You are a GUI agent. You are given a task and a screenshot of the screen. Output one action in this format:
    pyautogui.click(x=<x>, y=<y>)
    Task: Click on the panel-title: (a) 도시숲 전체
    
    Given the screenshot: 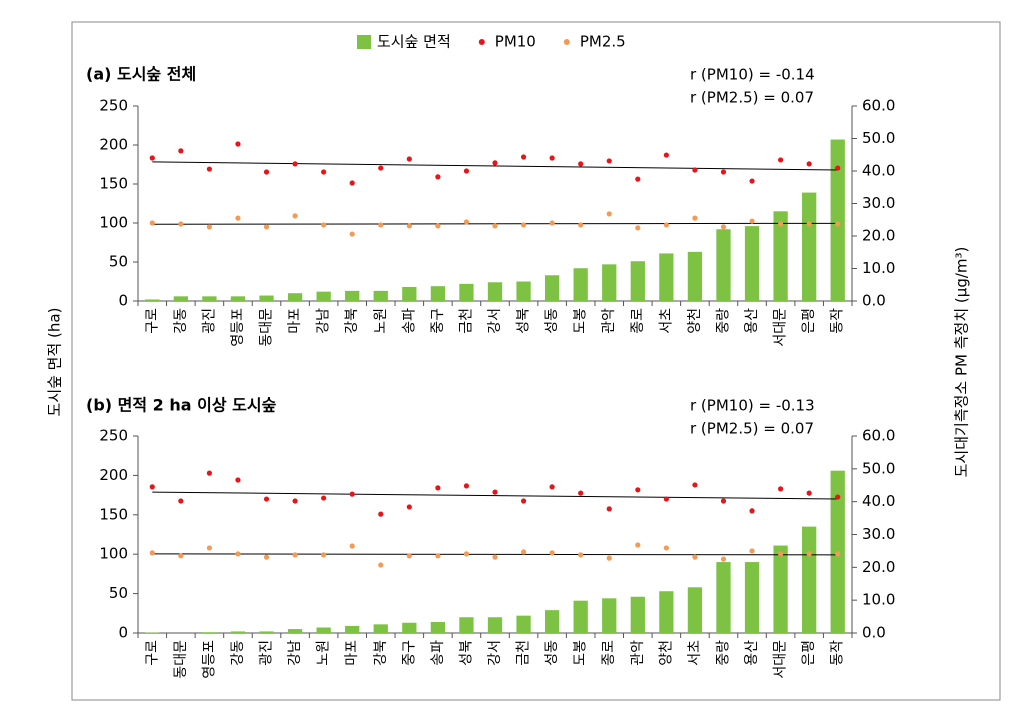 What is the action you would take?
    pyautogui.click(x=141, y=74)
    